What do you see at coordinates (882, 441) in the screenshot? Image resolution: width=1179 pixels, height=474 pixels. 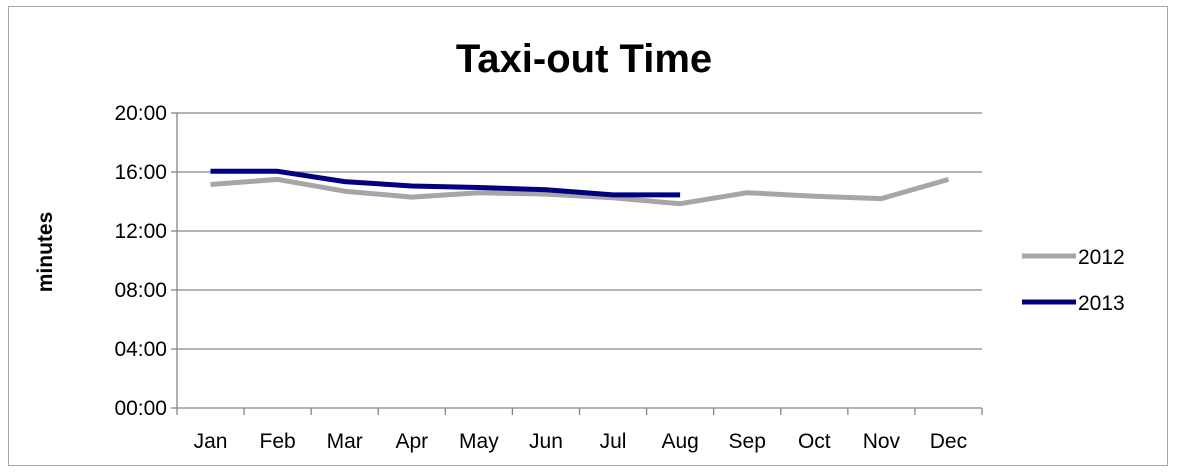 I see `x-tick-label: Nov` at bounding box center [882, 441].